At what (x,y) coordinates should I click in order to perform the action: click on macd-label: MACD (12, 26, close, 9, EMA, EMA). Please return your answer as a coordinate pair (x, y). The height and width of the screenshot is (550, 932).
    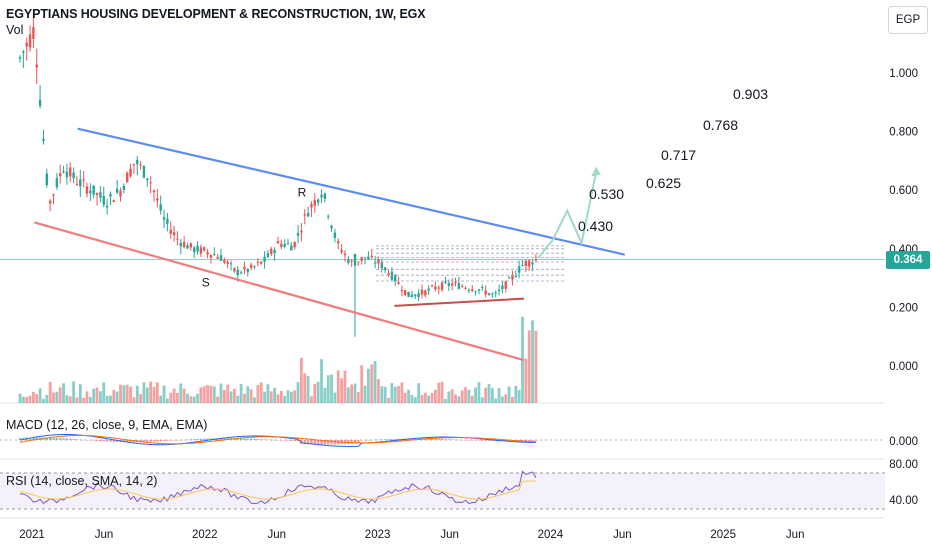
    Looking at the image, I should click on (107, 425).